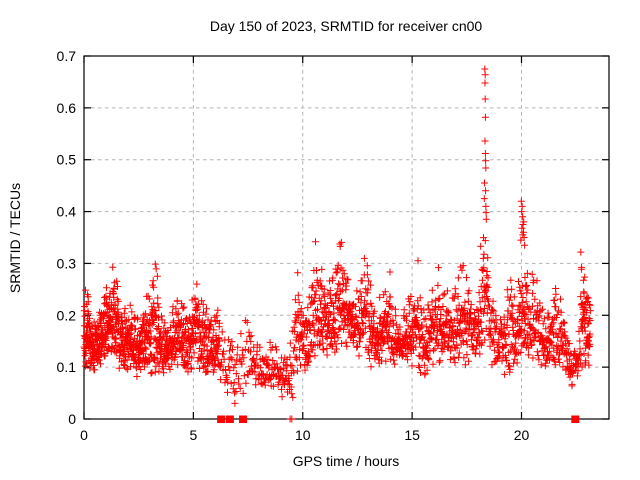  Describe the element at coordinates (67, 367) in the screenshot. I see `y-tick-label: 0.1` at that location.